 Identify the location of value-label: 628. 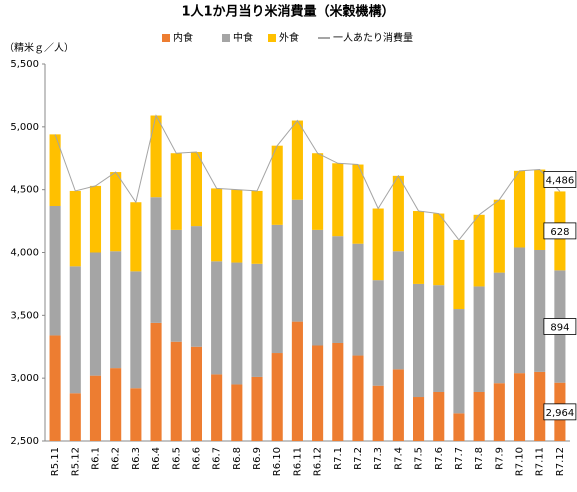
(559, 232).